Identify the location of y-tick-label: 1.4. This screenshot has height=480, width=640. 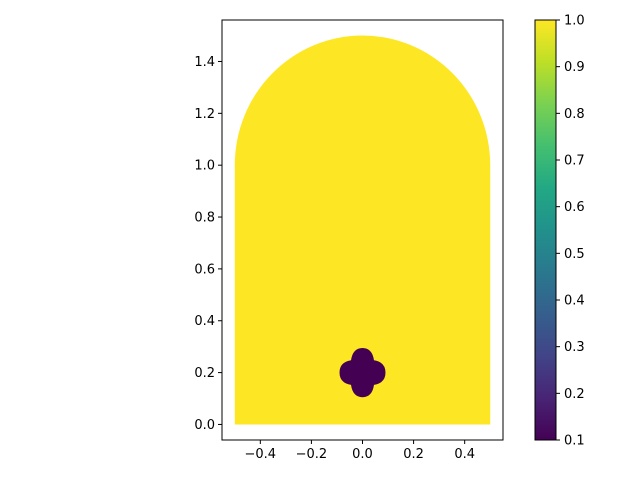
(204, 62).